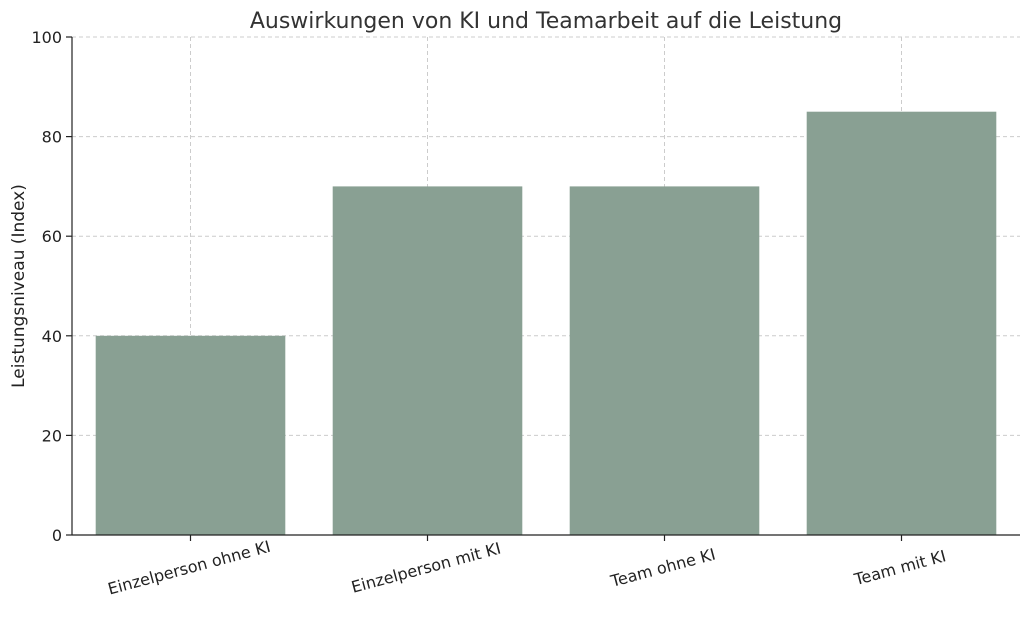 This screenshot has height=618, width=1030. I want to click on x-tick-label: Team ohne KI, so click(663, 568).